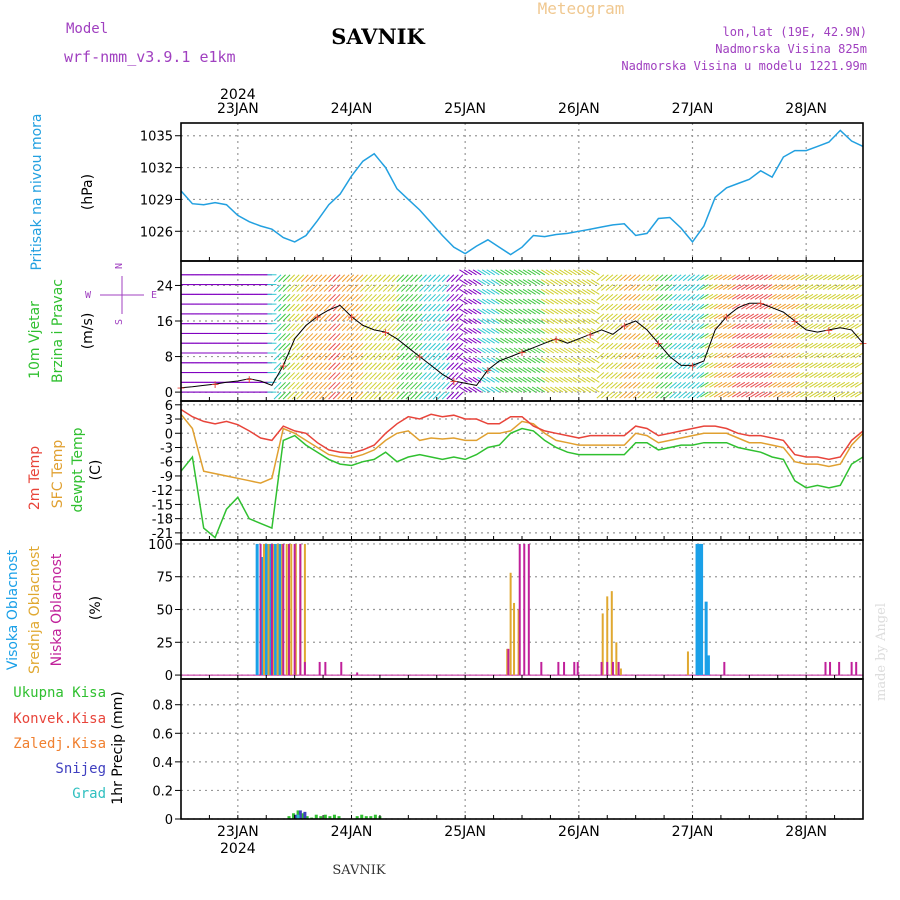 Image resolution: width=900 pixels, height=900 pixels. What do you see at coordinates (352, 832) in the screenshot?
I see `x-tick-label-bottom: 24JAN` at bounding box center [352, 832].